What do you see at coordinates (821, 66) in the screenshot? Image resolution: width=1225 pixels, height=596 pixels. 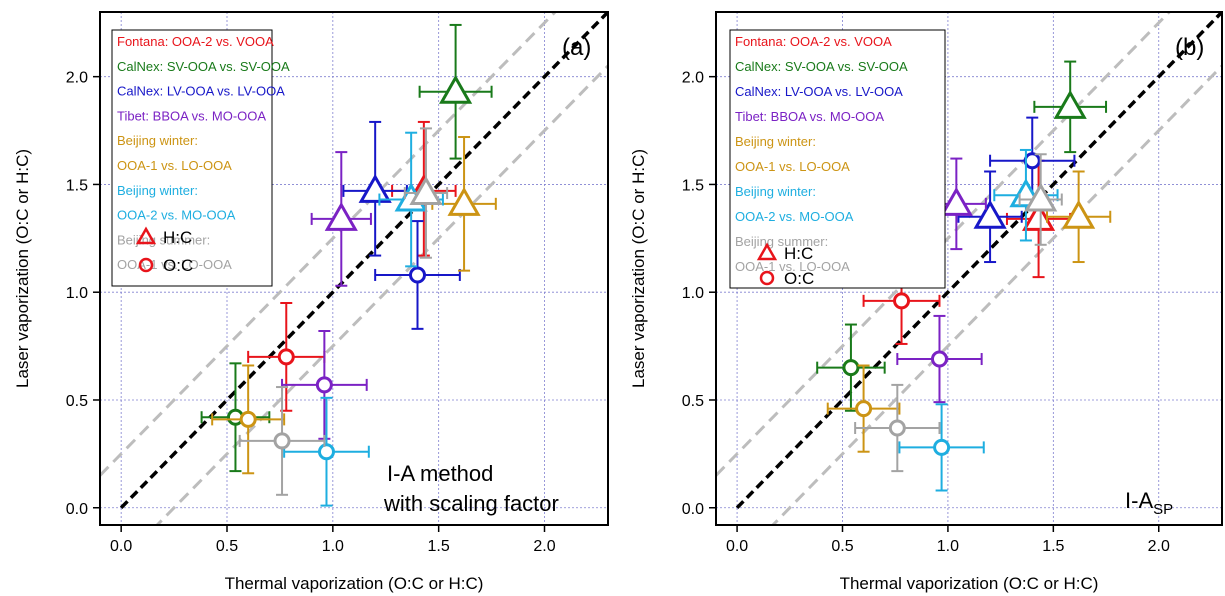 I see `legend-entry: CalNex: SV-OOA vs. SV-OOA` at bounding box center [821, 66].